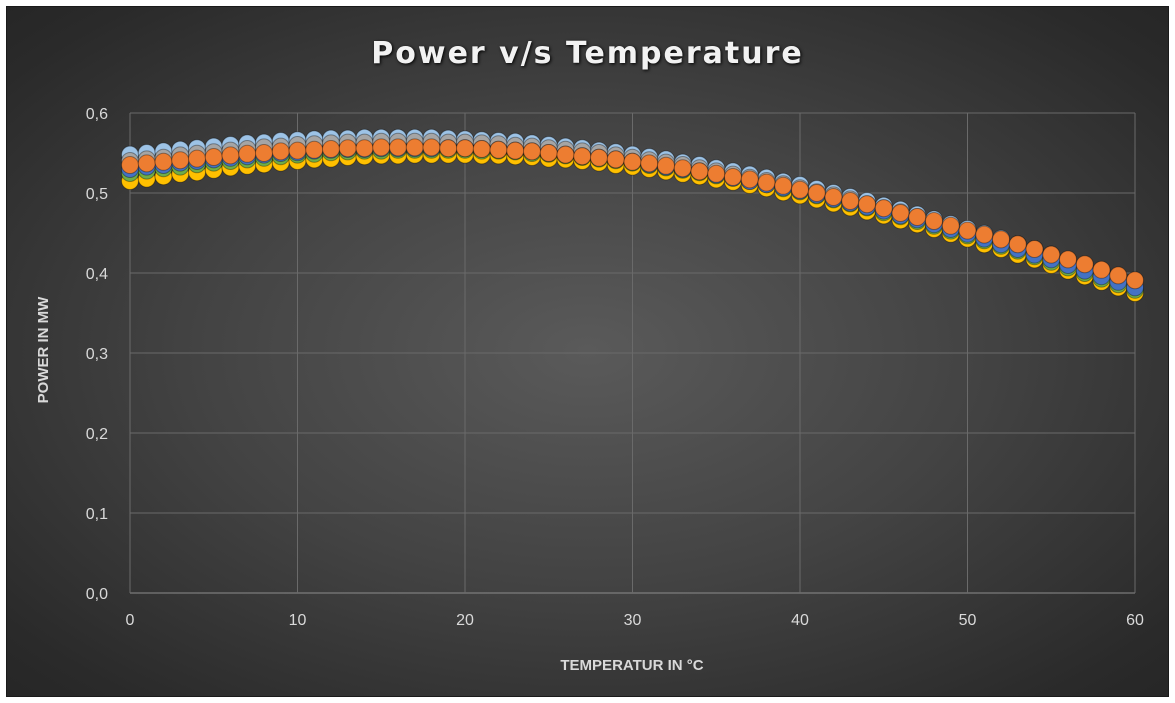  Describe the element at coordinates (97, 194) in the screenshot. I see `y-tick-label: 0,5` at that location.